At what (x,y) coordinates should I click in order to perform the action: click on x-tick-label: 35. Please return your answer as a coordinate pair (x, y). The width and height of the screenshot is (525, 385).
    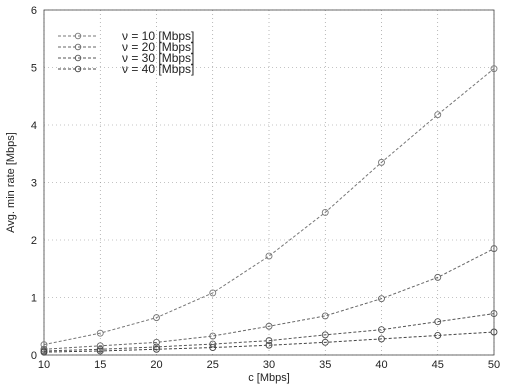
    Looking at the image, I should click on (325, 365).